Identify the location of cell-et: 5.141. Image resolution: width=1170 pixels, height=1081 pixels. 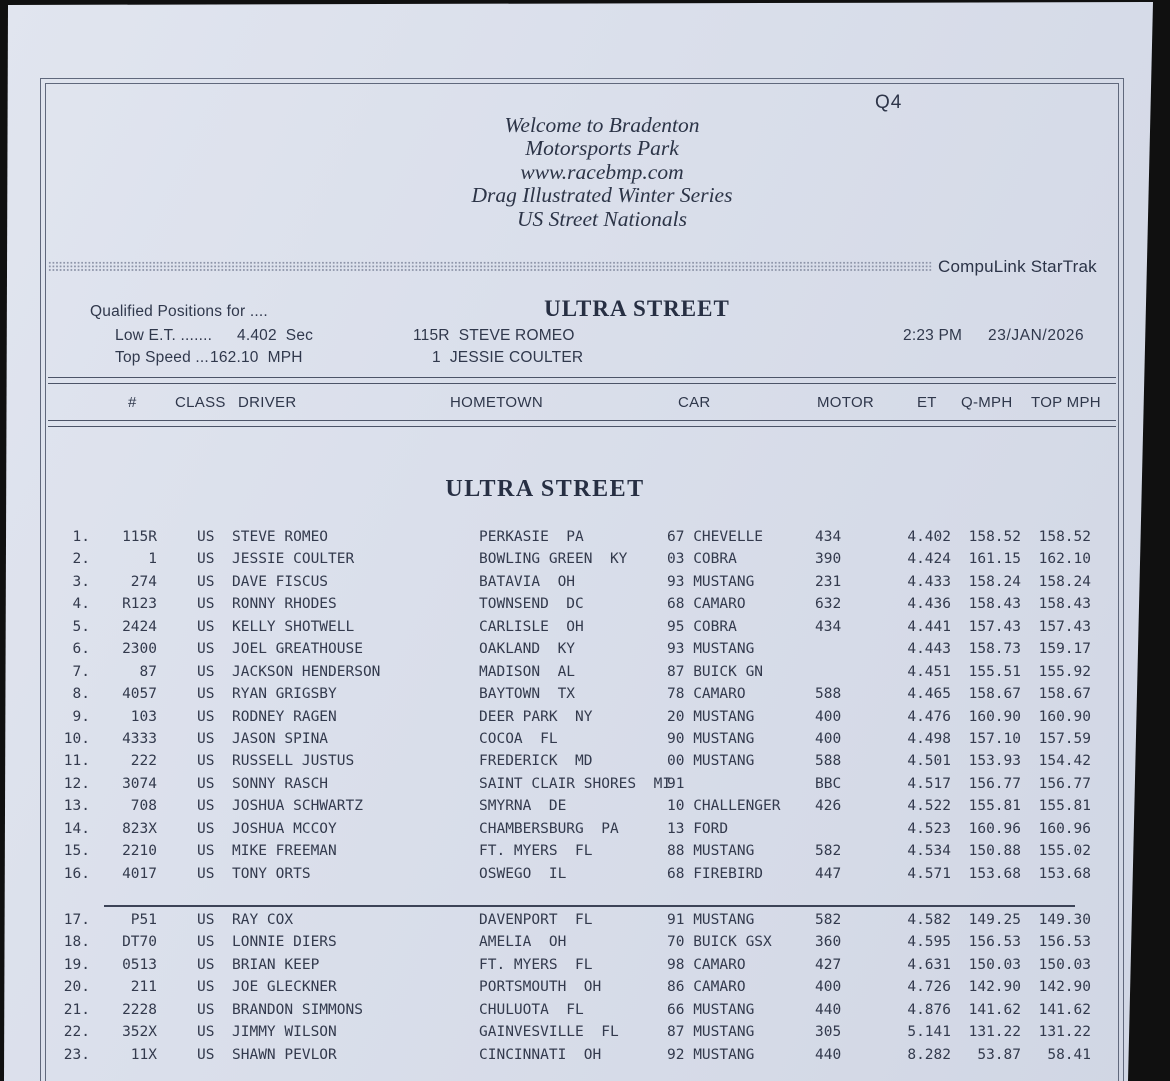
(929, 1032).